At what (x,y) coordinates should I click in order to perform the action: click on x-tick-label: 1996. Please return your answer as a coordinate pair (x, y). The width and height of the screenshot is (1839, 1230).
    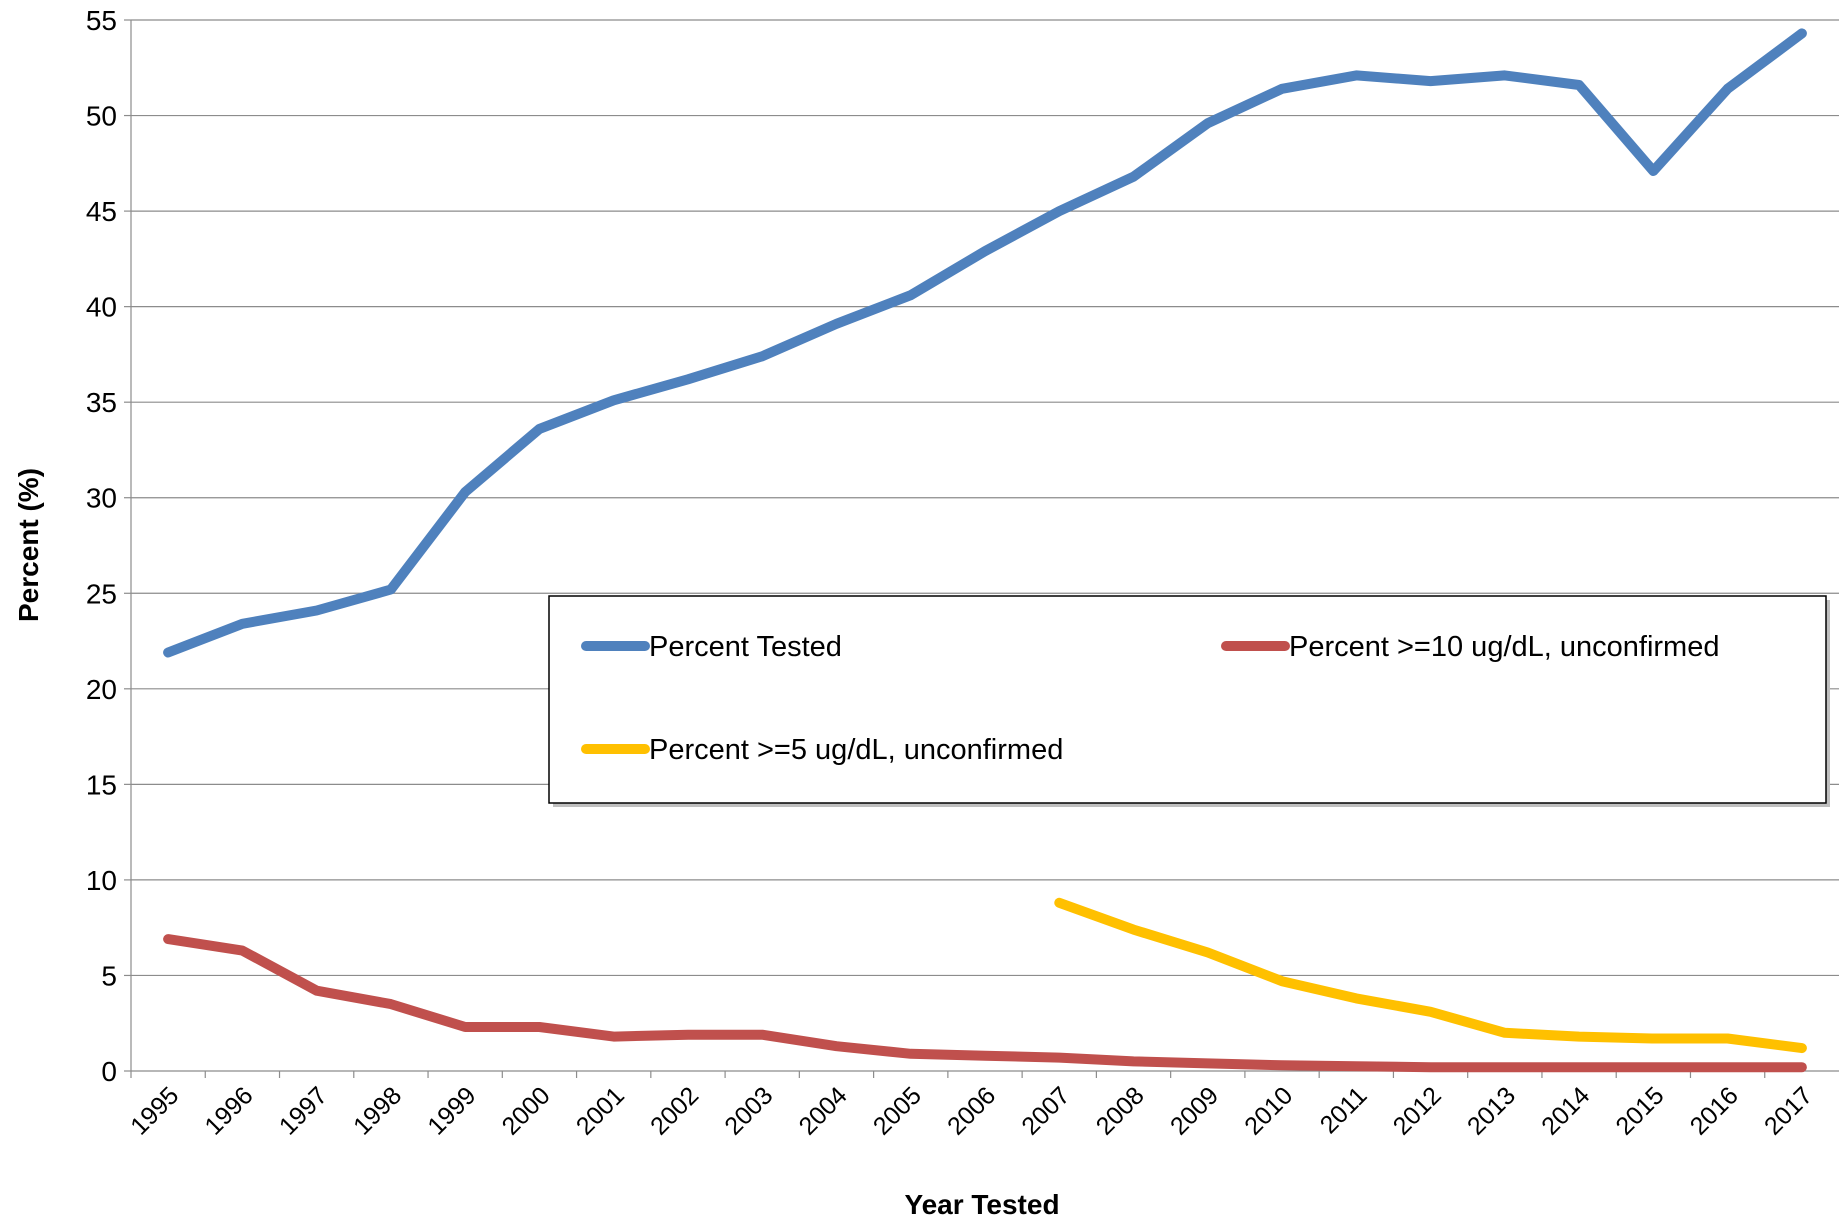
    Looking at the image, I should click on (229, 1110).